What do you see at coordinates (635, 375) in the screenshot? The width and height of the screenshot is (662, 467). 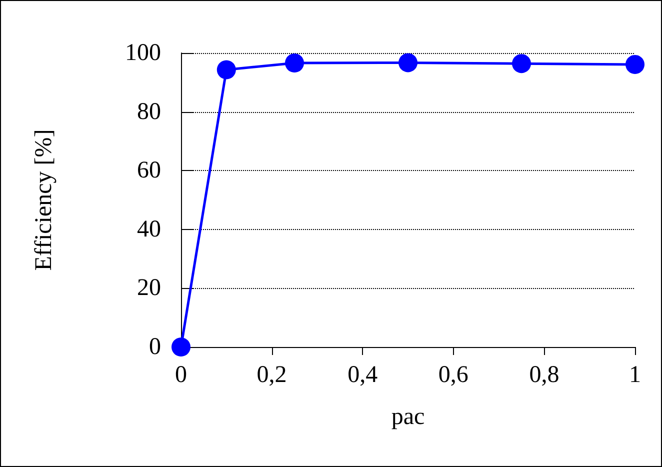 I see `x-tick-label: 1` at bounding box center [635, 375].